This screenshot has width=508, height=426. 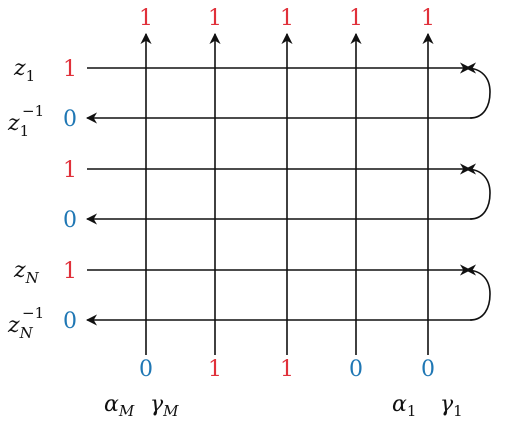 What do you see at coordinates (13, 325) in the screenshot?
I see `zN-inverse-main: z` at bounding box center [13, 325].